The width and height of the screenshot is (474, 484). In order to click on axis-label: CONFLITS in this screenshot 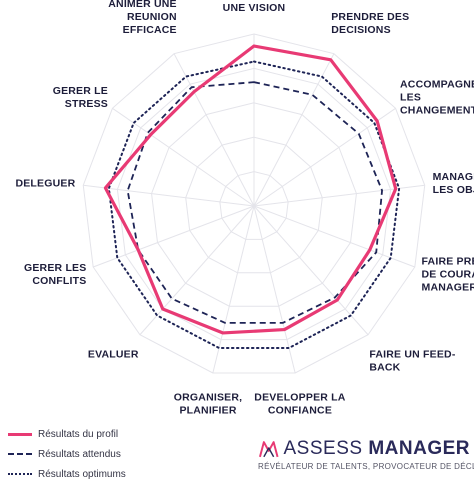, I will do `click(59, 281)`.